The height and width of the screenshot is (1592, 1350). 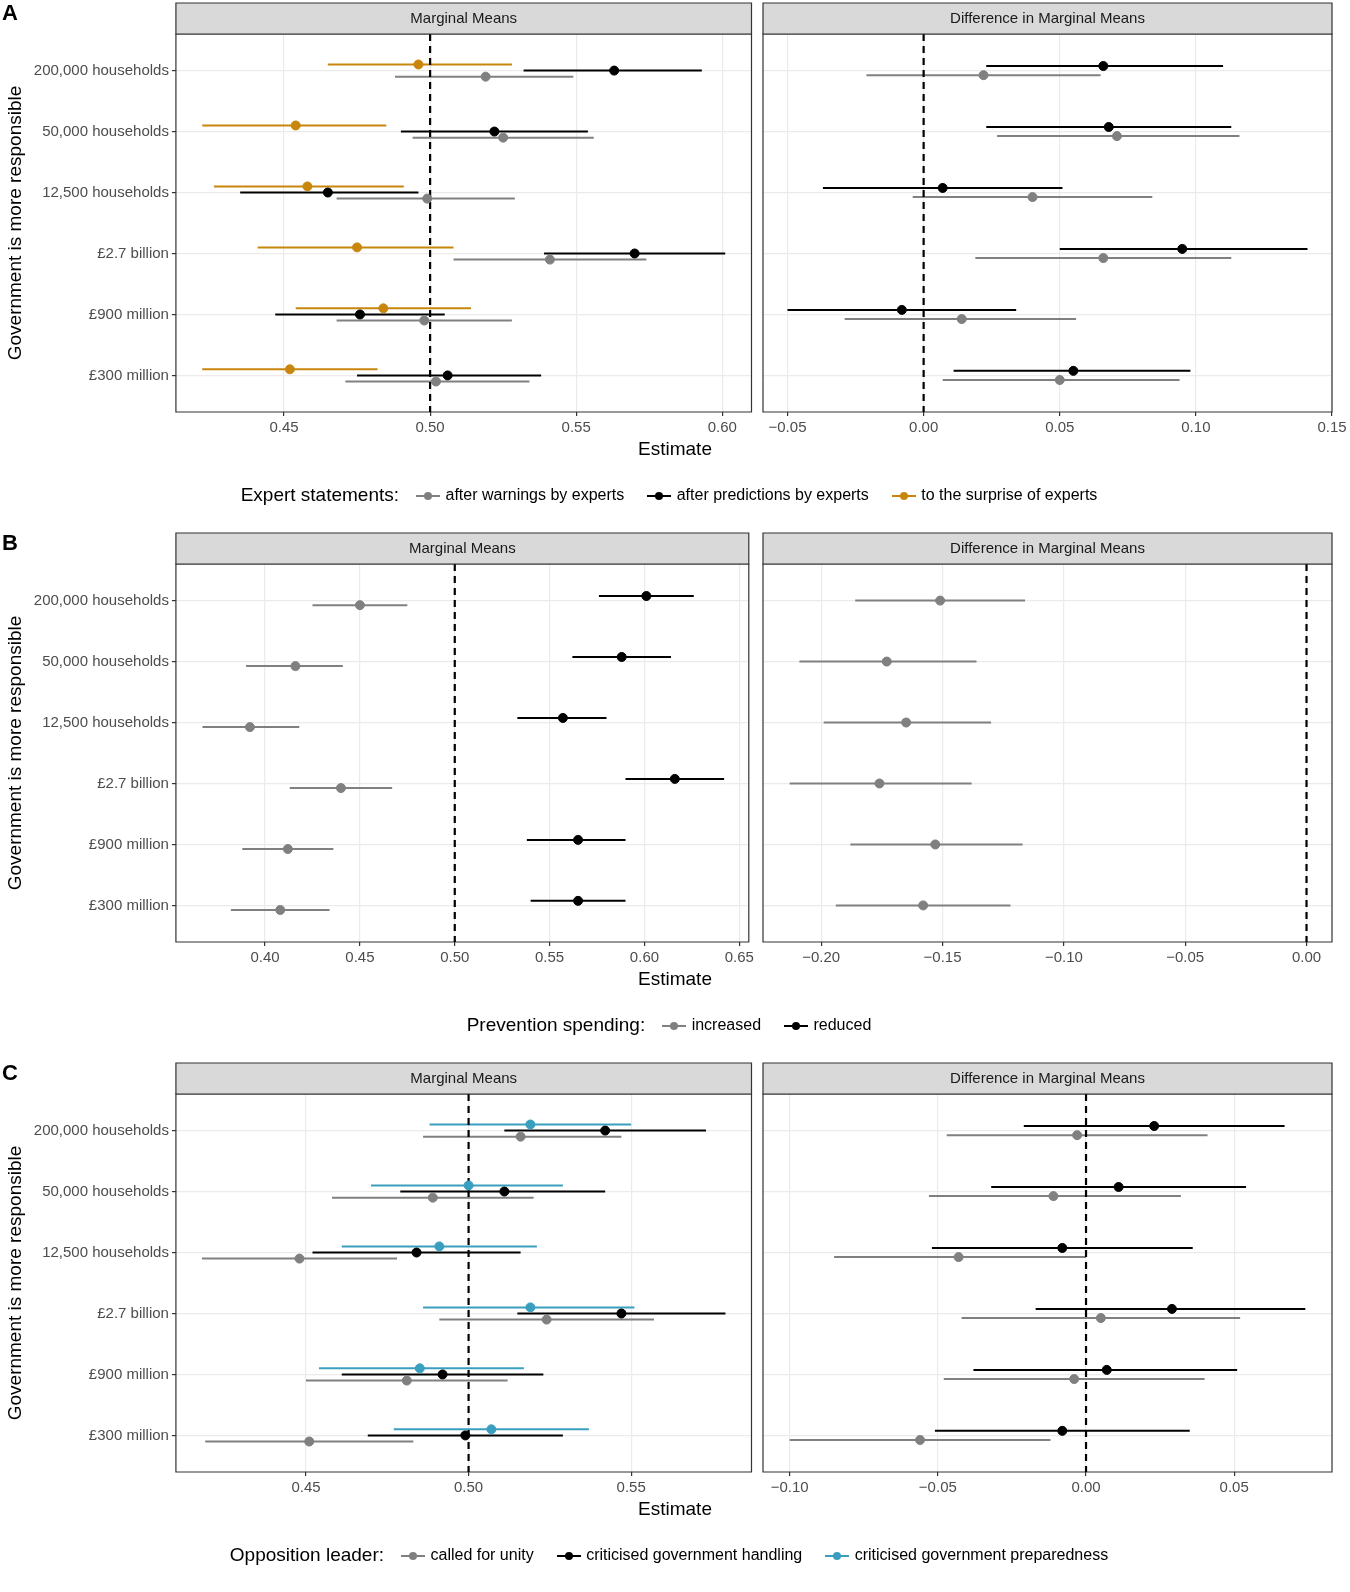 What do you see at coordinates (482, 1554) in the screenshot?
I see `legend-label: called for unity` at bounding box center [482, 1554].